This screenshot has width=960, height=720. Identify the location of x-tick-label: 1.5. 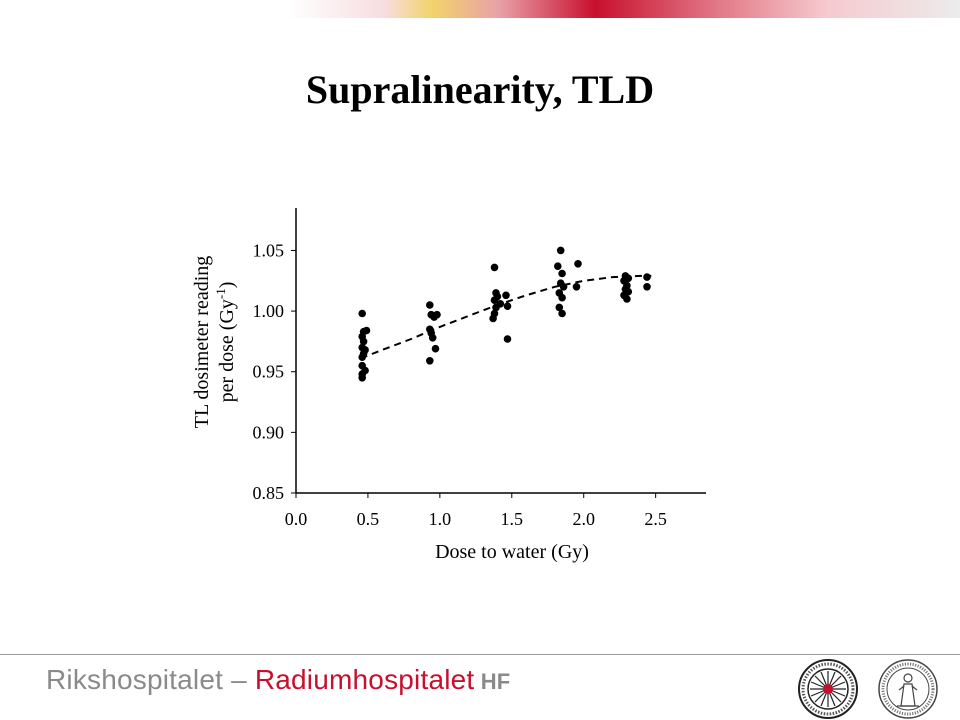
(512, 519).